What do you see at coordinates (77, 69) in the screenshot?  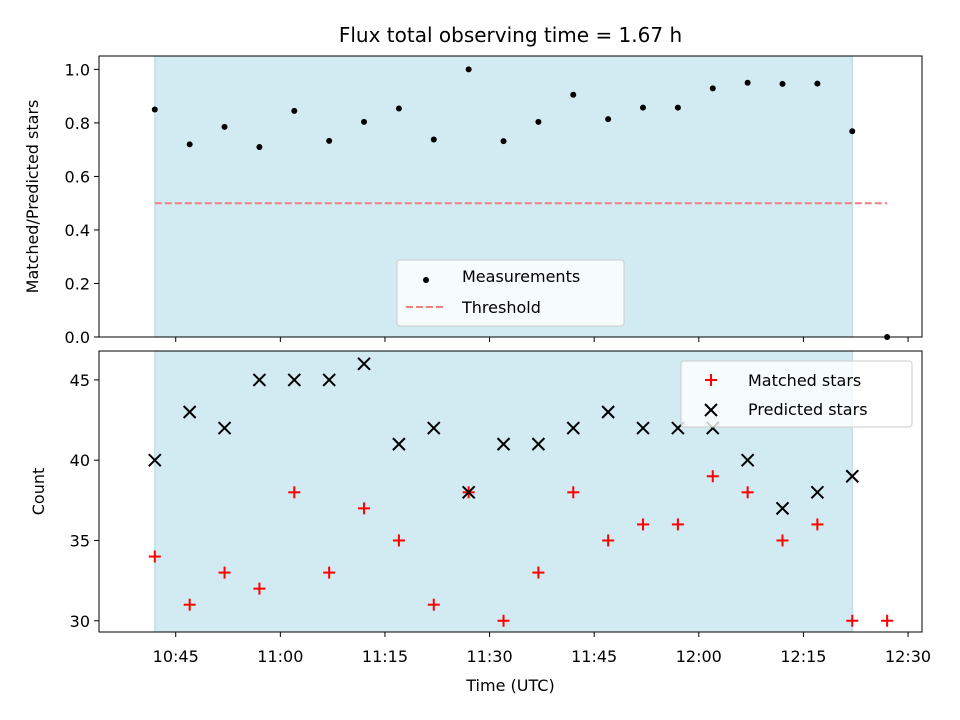 I see `ratio-y-tick-label: 1.0` at bounding box center [77, 69].